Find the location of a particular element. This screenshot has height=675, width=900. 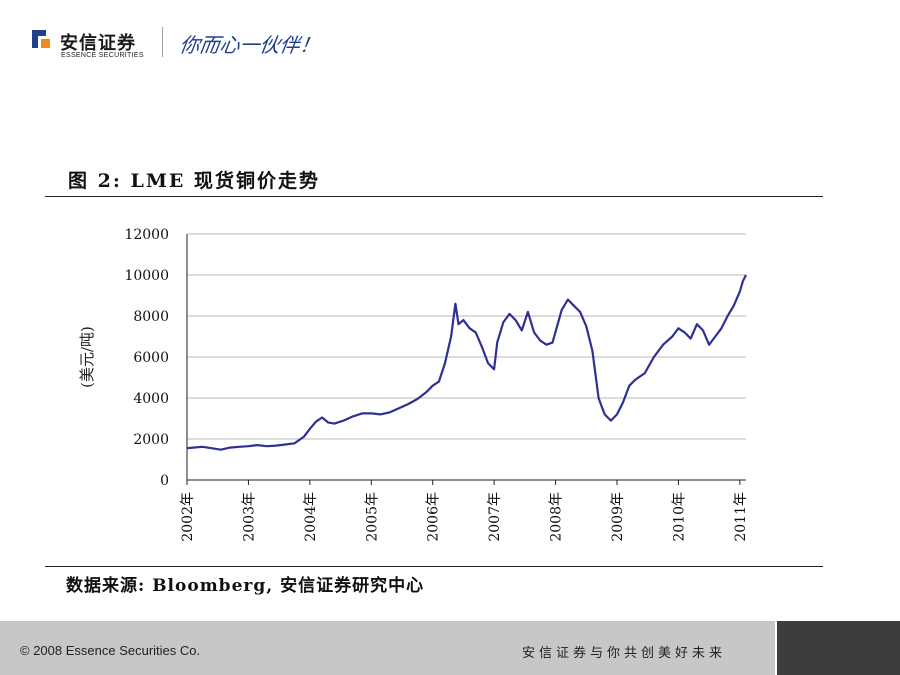

y-tick-labels: 12000 10000 8000 6000 4000 2000 0 is located at coordinates (146, 358).